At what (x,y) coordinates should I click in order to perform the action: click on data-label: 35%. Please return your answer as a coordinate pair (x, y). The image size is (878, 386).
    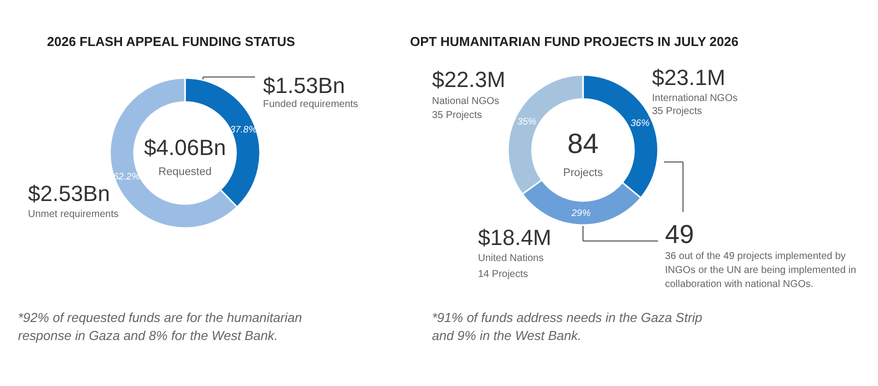
    Looking at the image, I should click on (527, 122).